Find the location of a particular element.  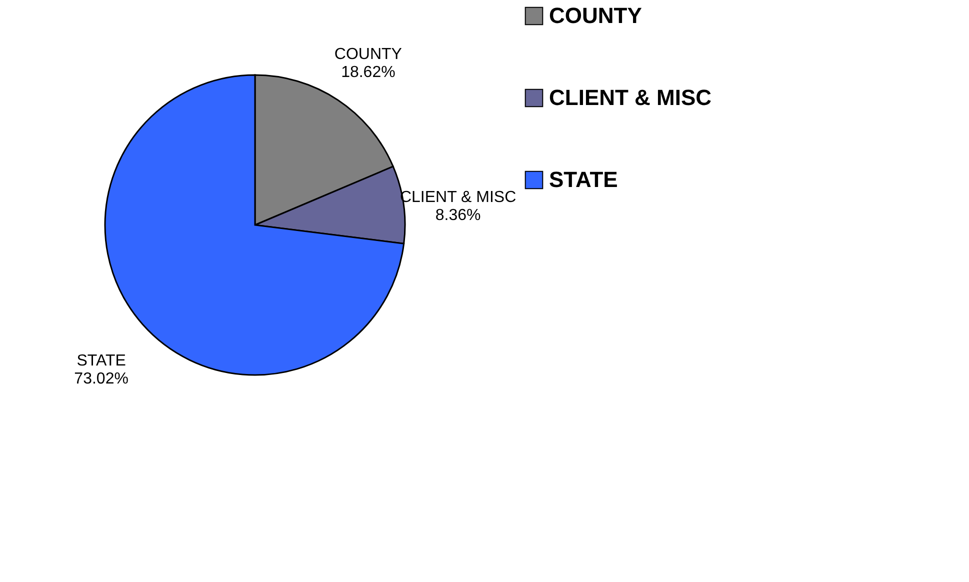

legend-label: COUNTY is located at coordinates (595, 15).